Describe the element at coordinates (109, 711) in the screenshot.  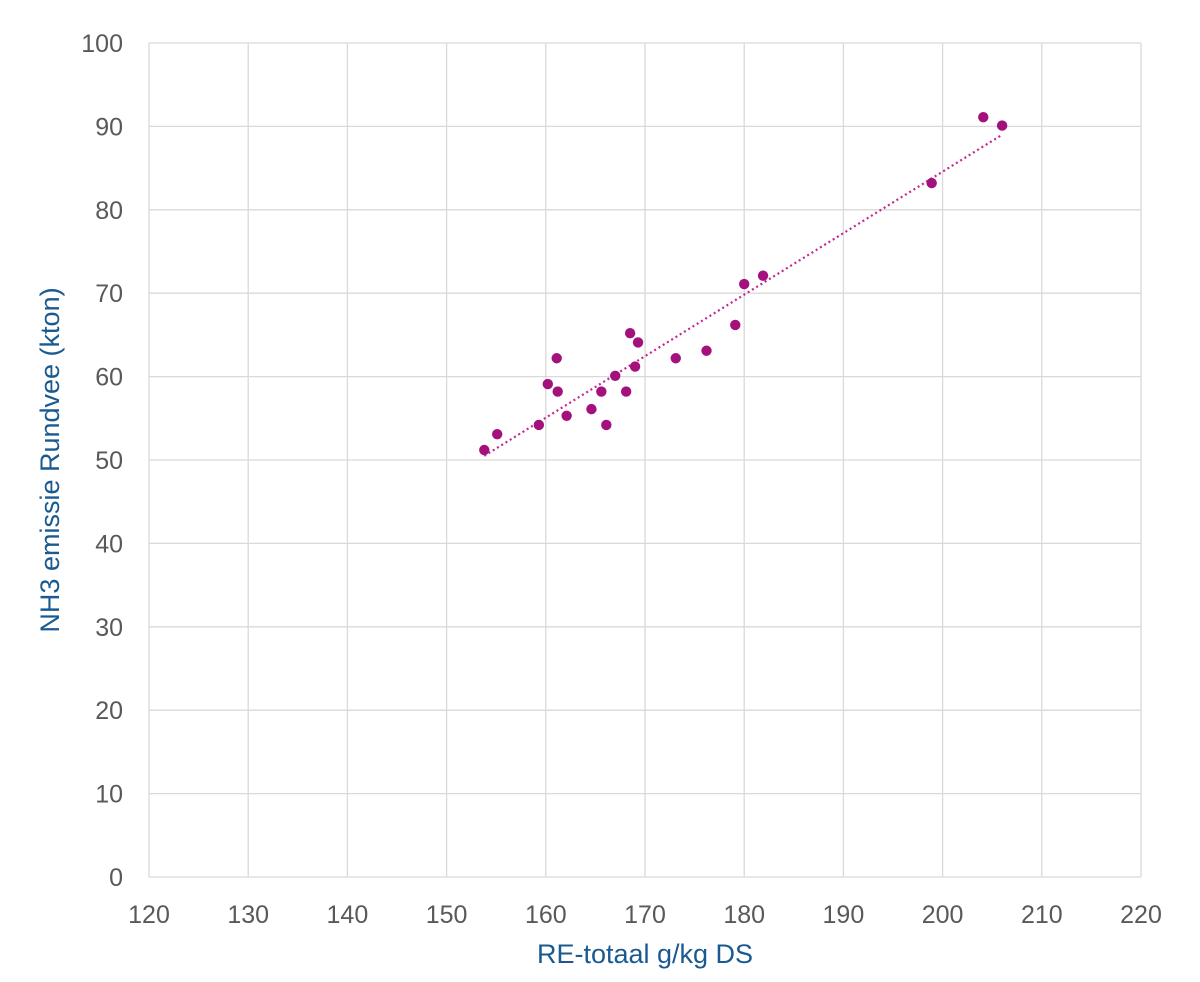
I see `y-tick-label: 20` at that location.